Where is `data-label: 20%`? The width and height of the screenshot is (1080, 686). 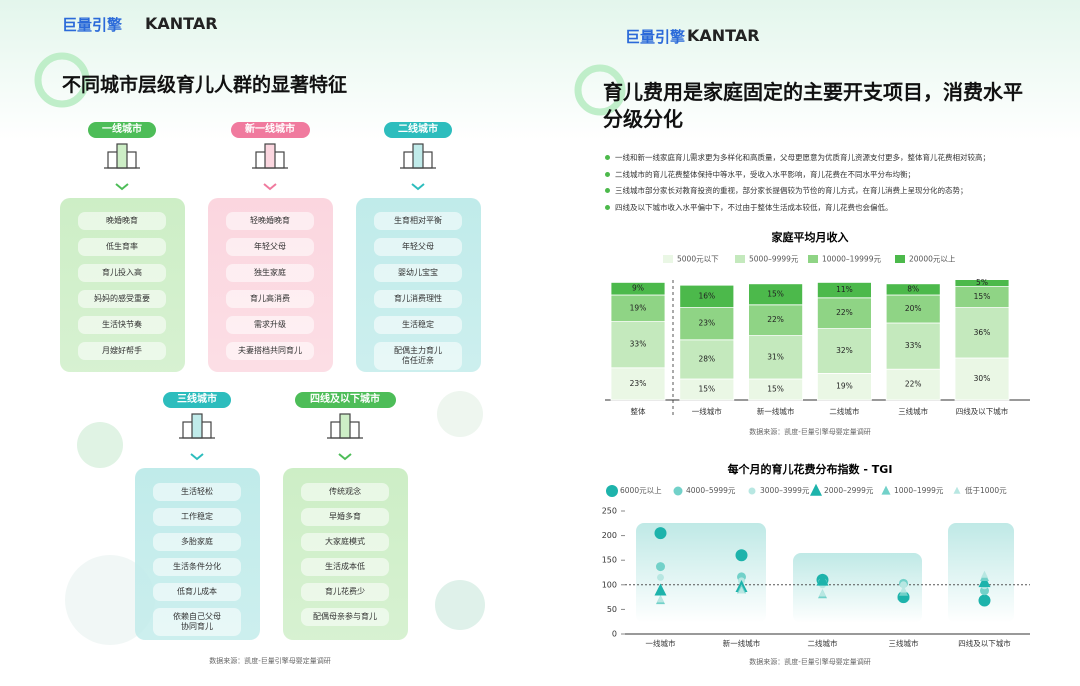 data-label: 20% is located at coordinates (913, 308).